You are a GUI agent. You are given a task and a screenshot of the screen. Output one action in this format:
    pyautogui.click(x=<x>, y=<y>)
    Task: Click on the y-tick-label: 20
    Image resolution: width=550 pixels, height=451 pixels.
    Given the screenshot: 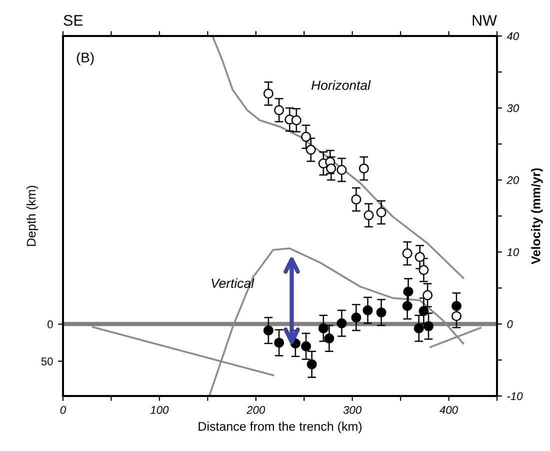 What is the action you would take?
    pyautogui.click(x=512, y=180)
    